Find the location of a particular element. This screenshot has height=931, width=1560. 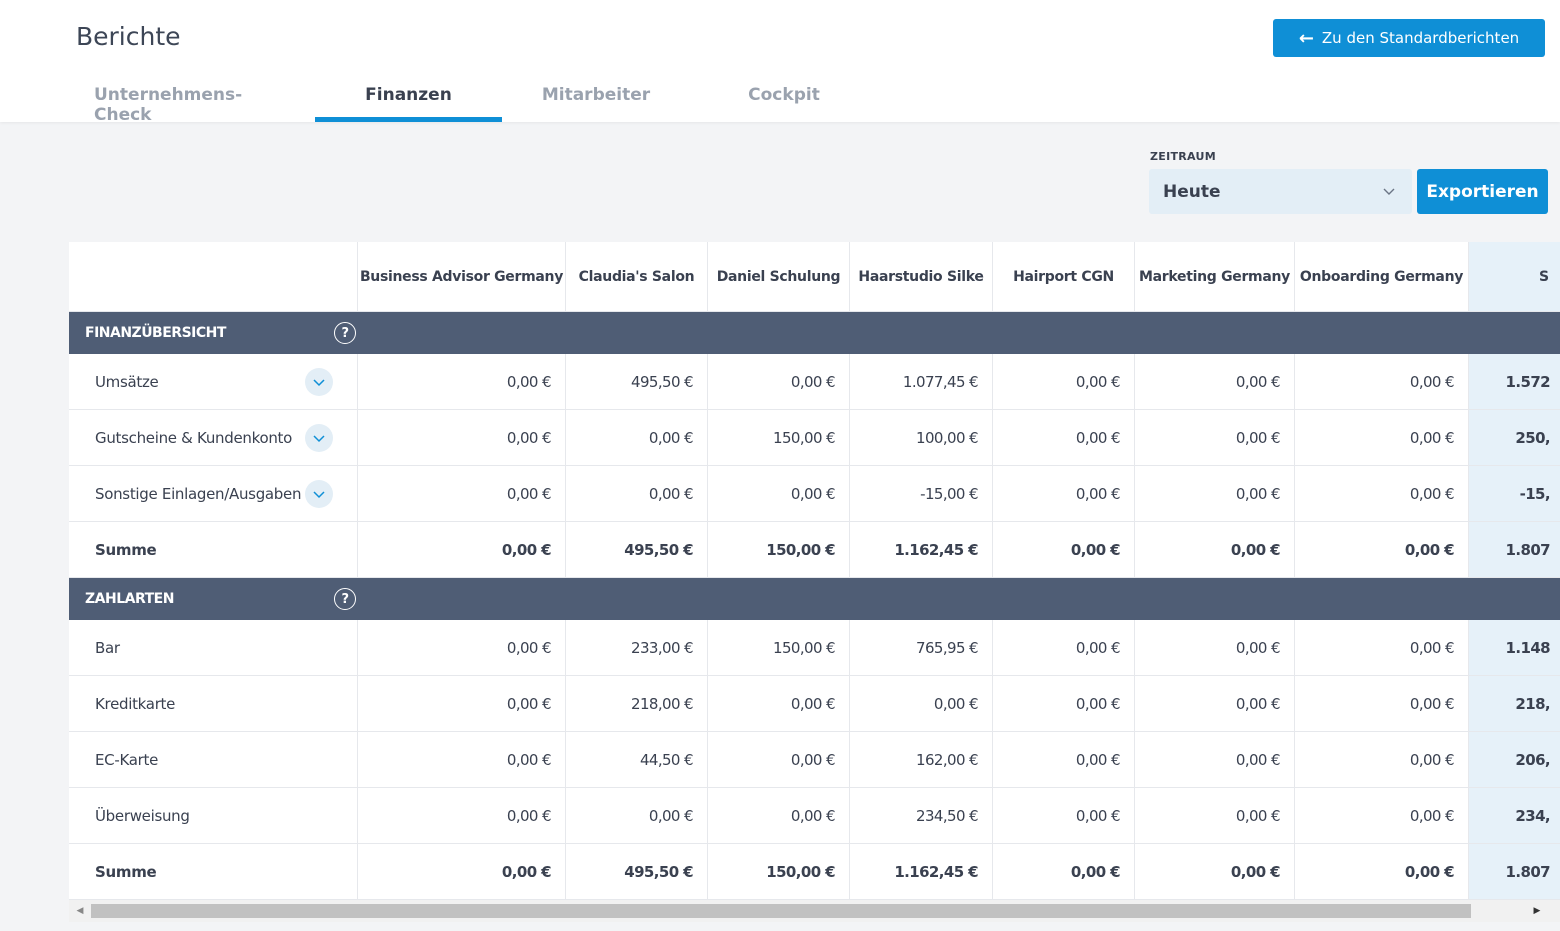

scroll-right-icon: ▶ is located at coordinates (1537, 911).